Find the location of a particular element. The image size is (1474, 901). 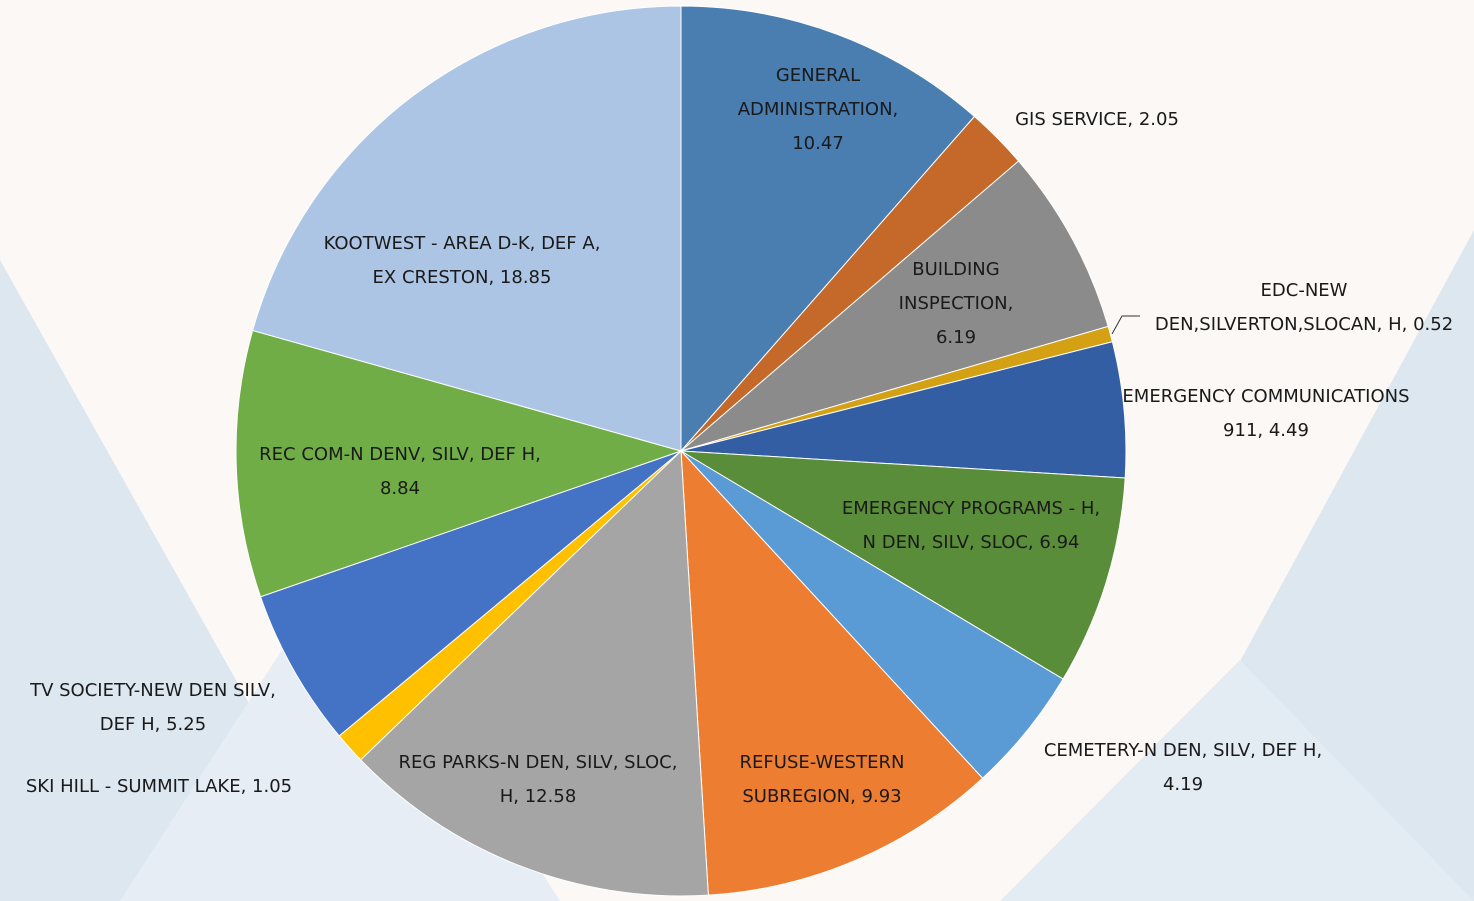

data-label: REFUSE-WESTERN SUBREGION, 9.93 is located at coordinates (822, 780).